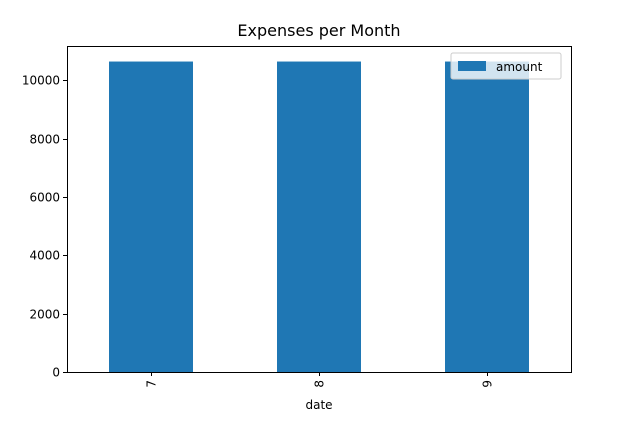 The height and width of the screenshot is (440, 619). Describe the element at coordinates (472, 66) in the screenshot. I see `legend-swatch` at that location.